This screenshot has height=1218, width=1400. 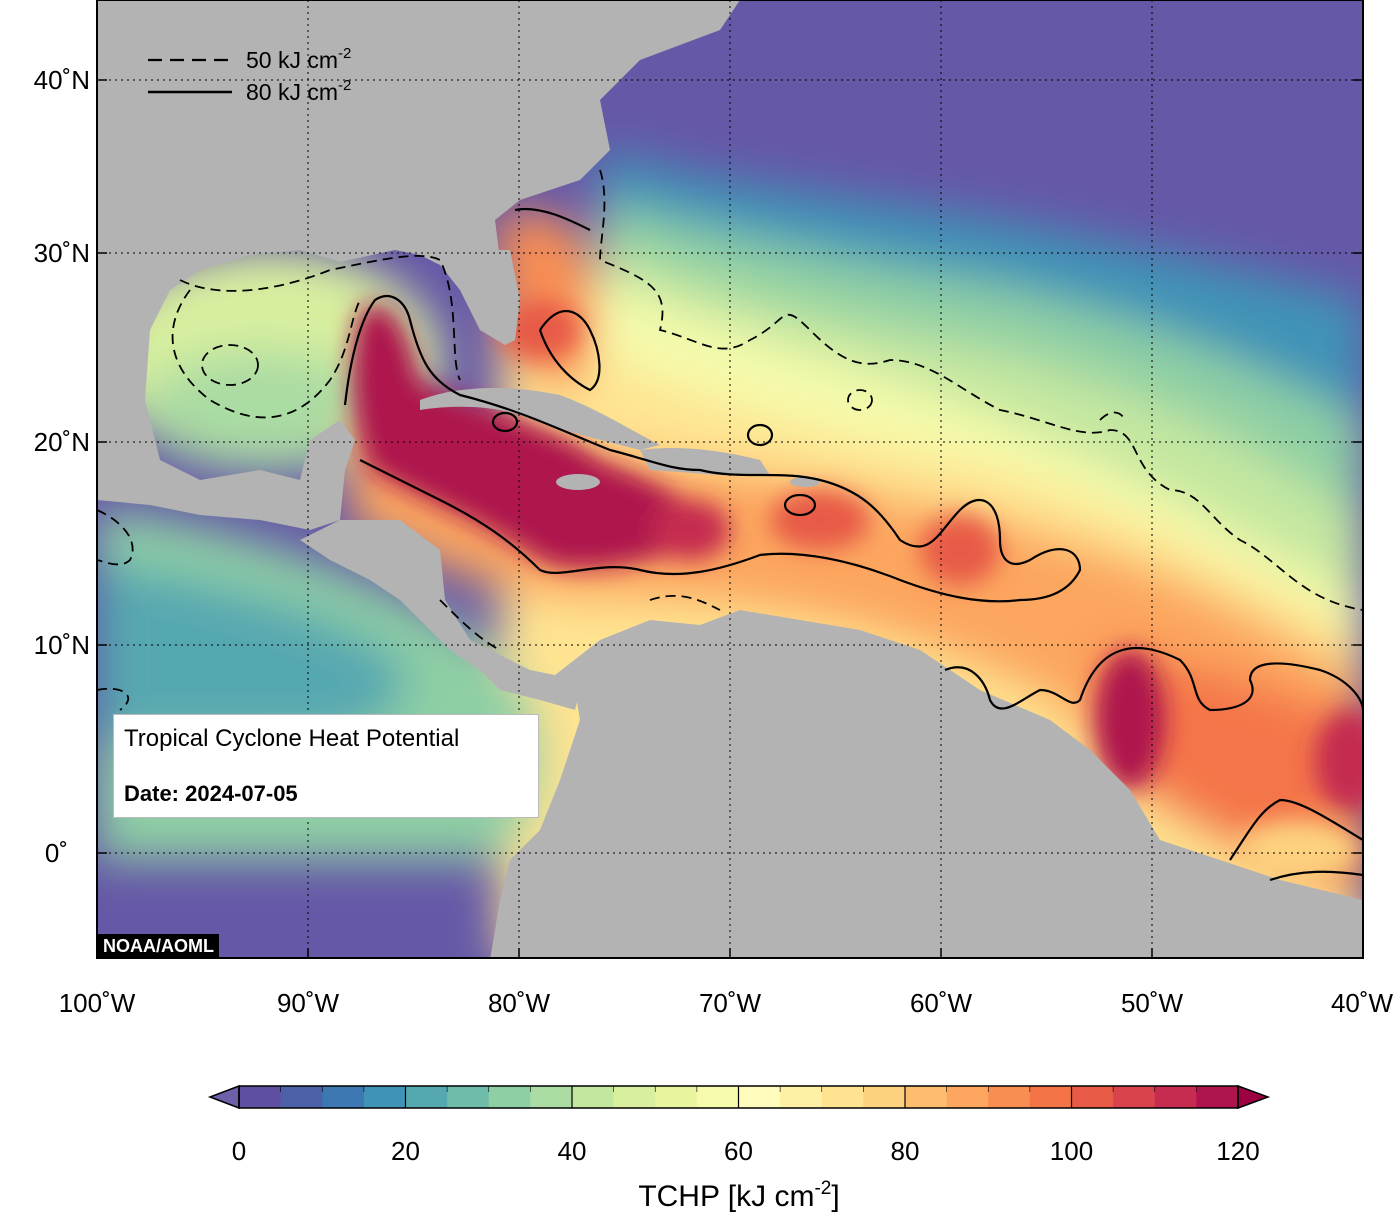 I want to click on colorbar-tick-marks, so click(x=738, y=1097).